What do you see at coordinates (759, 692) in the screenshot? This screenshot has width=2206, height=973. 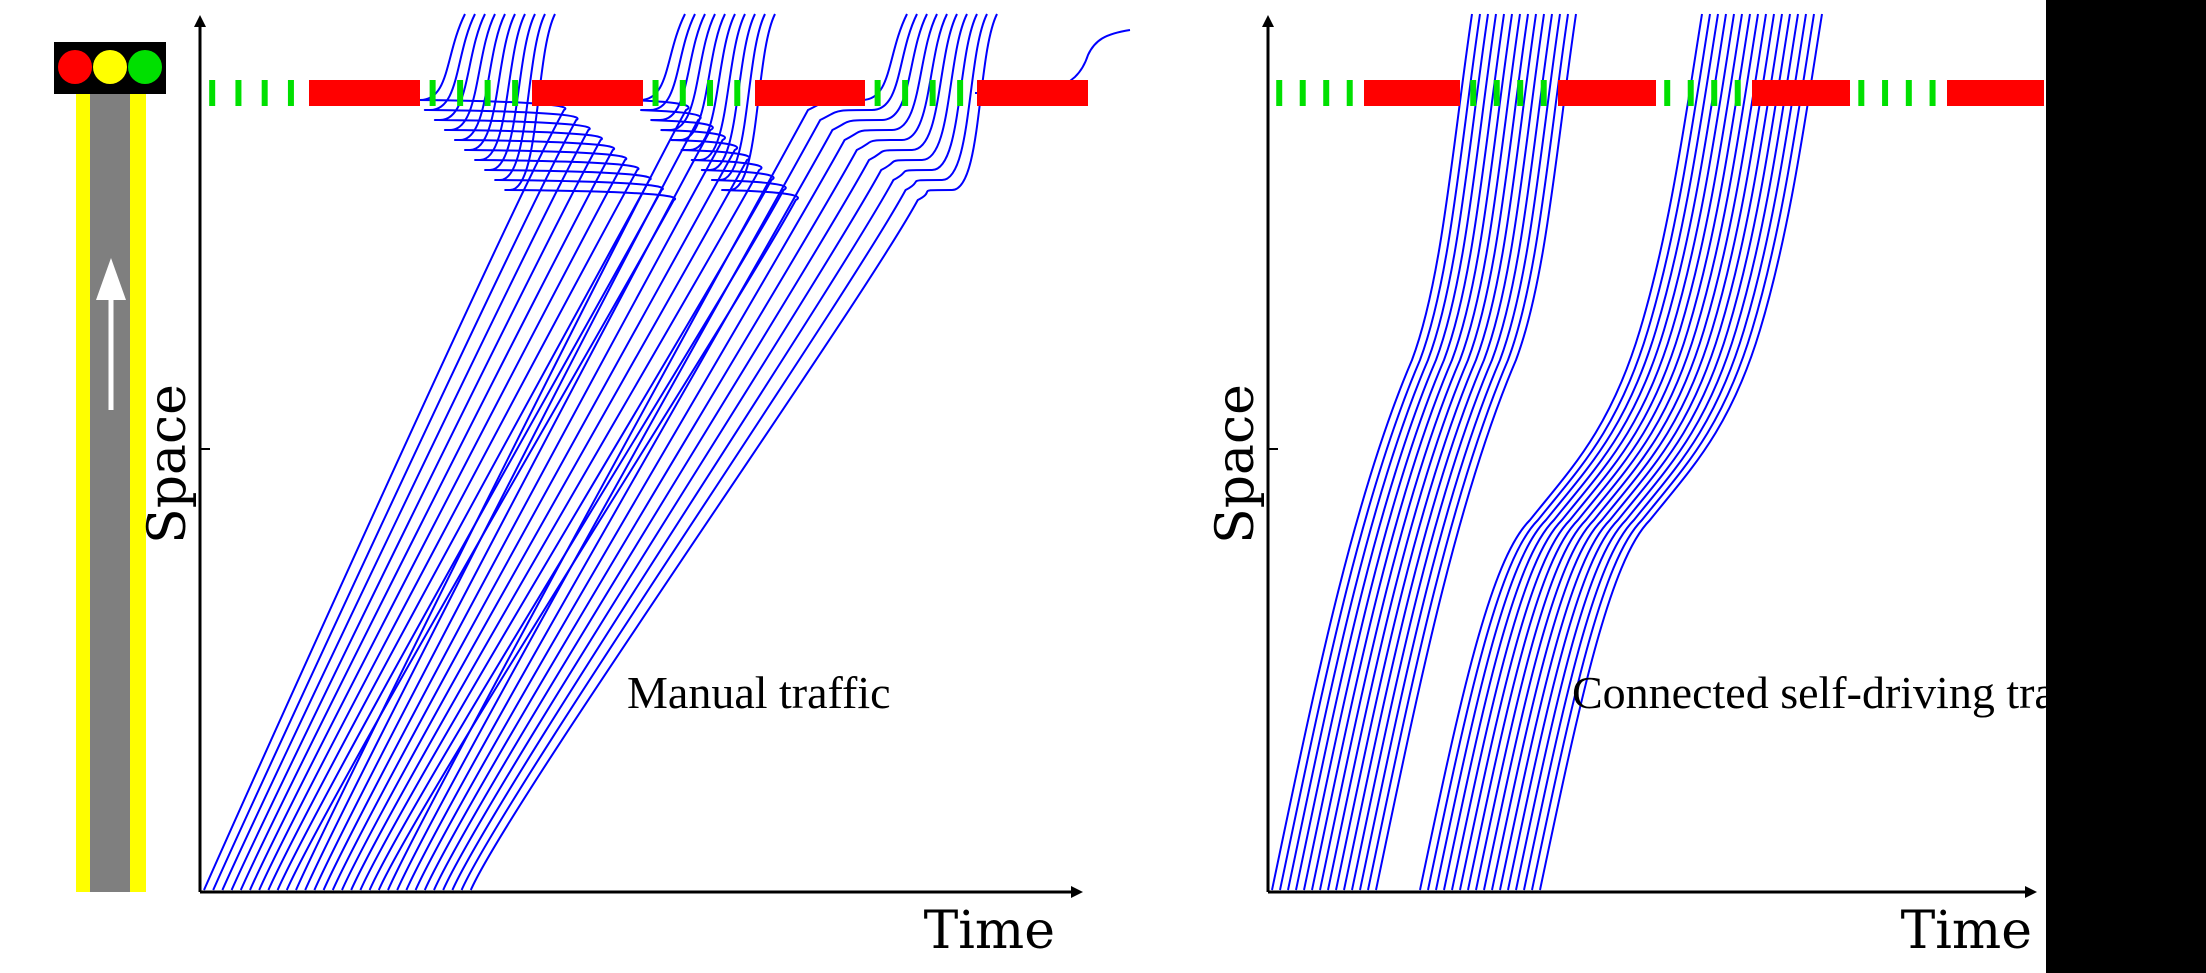 I see `manual-annotation: Manual traffic` at bounding box center [759, 692].